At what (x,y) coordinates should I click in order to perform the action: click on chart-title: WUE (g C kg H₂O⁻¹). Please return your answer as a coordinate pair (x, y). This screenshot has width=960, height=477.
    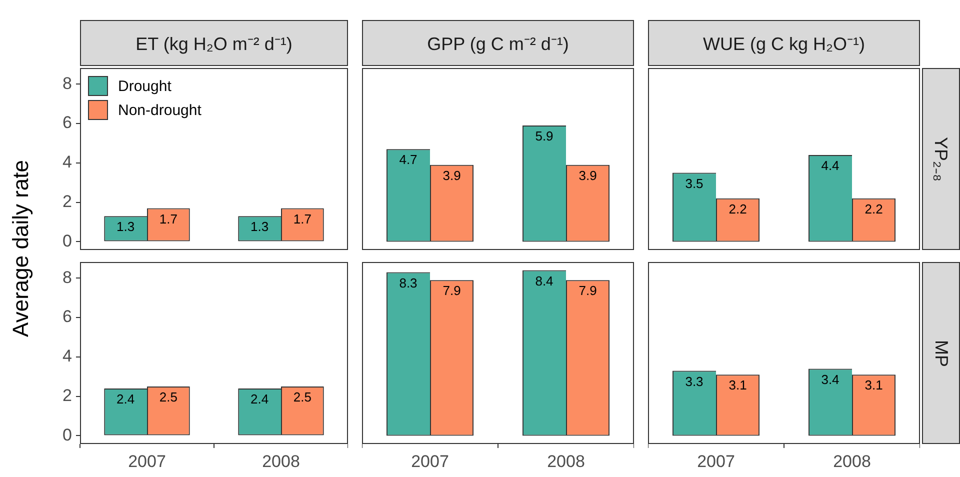
    Looking at the image, I should click on (784, 43).